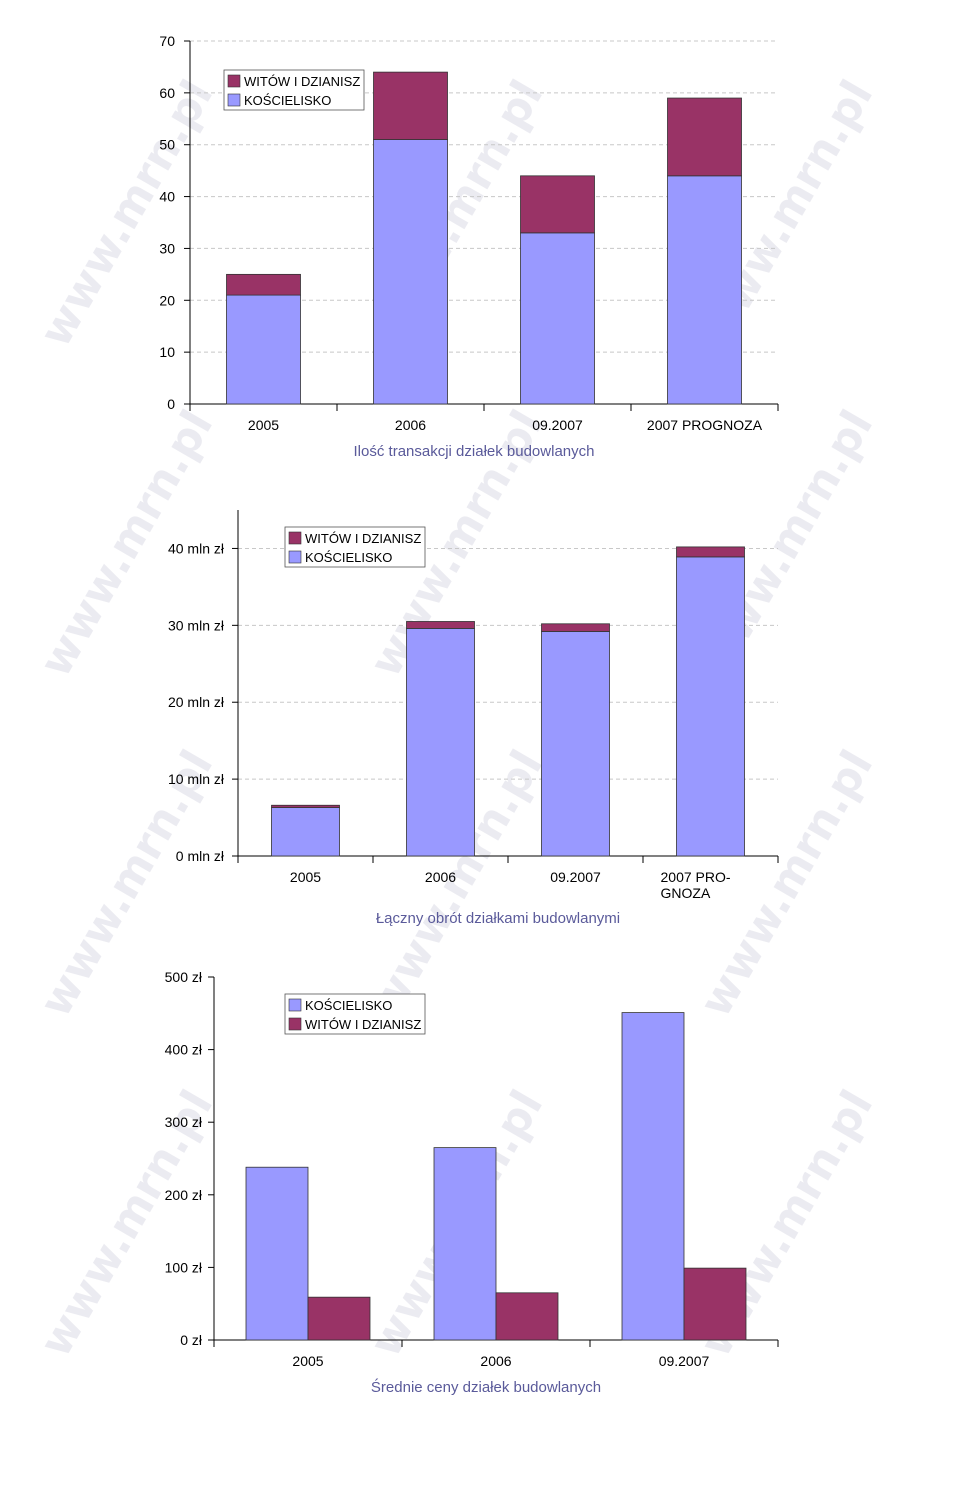 Image resolution: width=960 pixels, height=1505 pixels. I want to click on y-tick-label: 0 mln zł, so click(200, 856).